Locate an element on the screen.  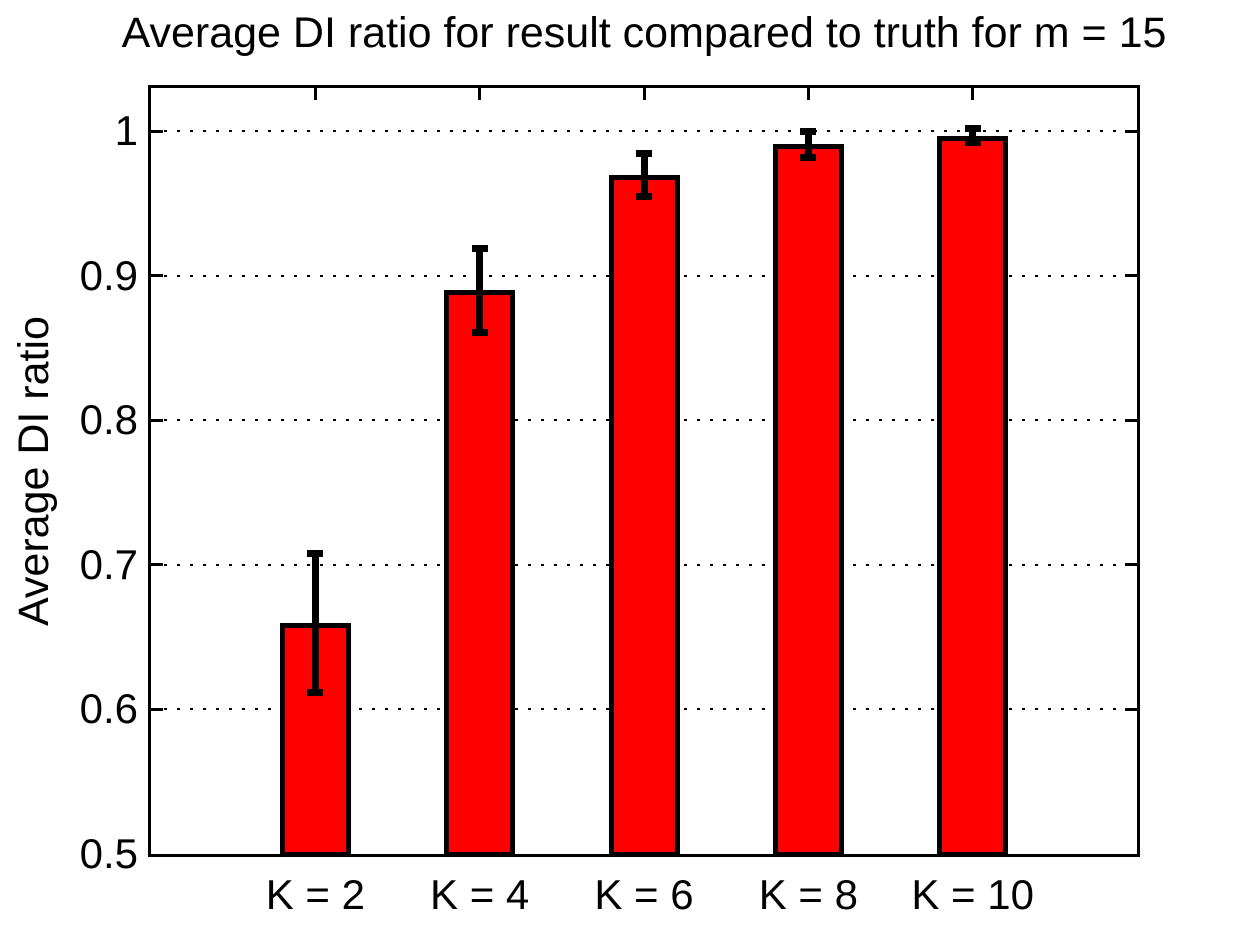
y-tick-label: 0.9 is located at coordinates (108, 275).